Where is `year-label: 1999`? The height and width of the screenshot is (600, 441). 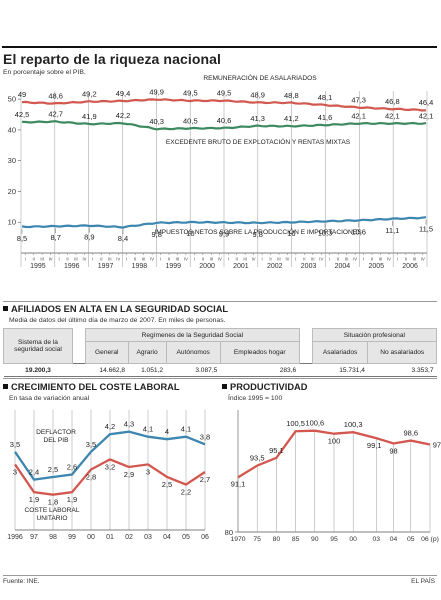 year-label: 1999 is located at coordinates (173, 266).